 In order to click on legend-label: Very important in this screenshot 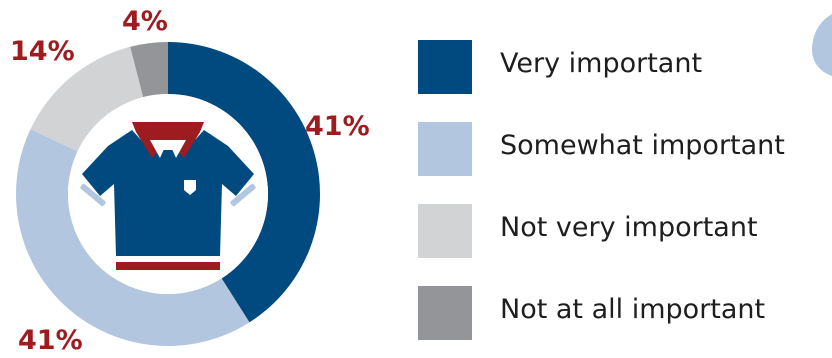, I will do `click(601, 63)`.